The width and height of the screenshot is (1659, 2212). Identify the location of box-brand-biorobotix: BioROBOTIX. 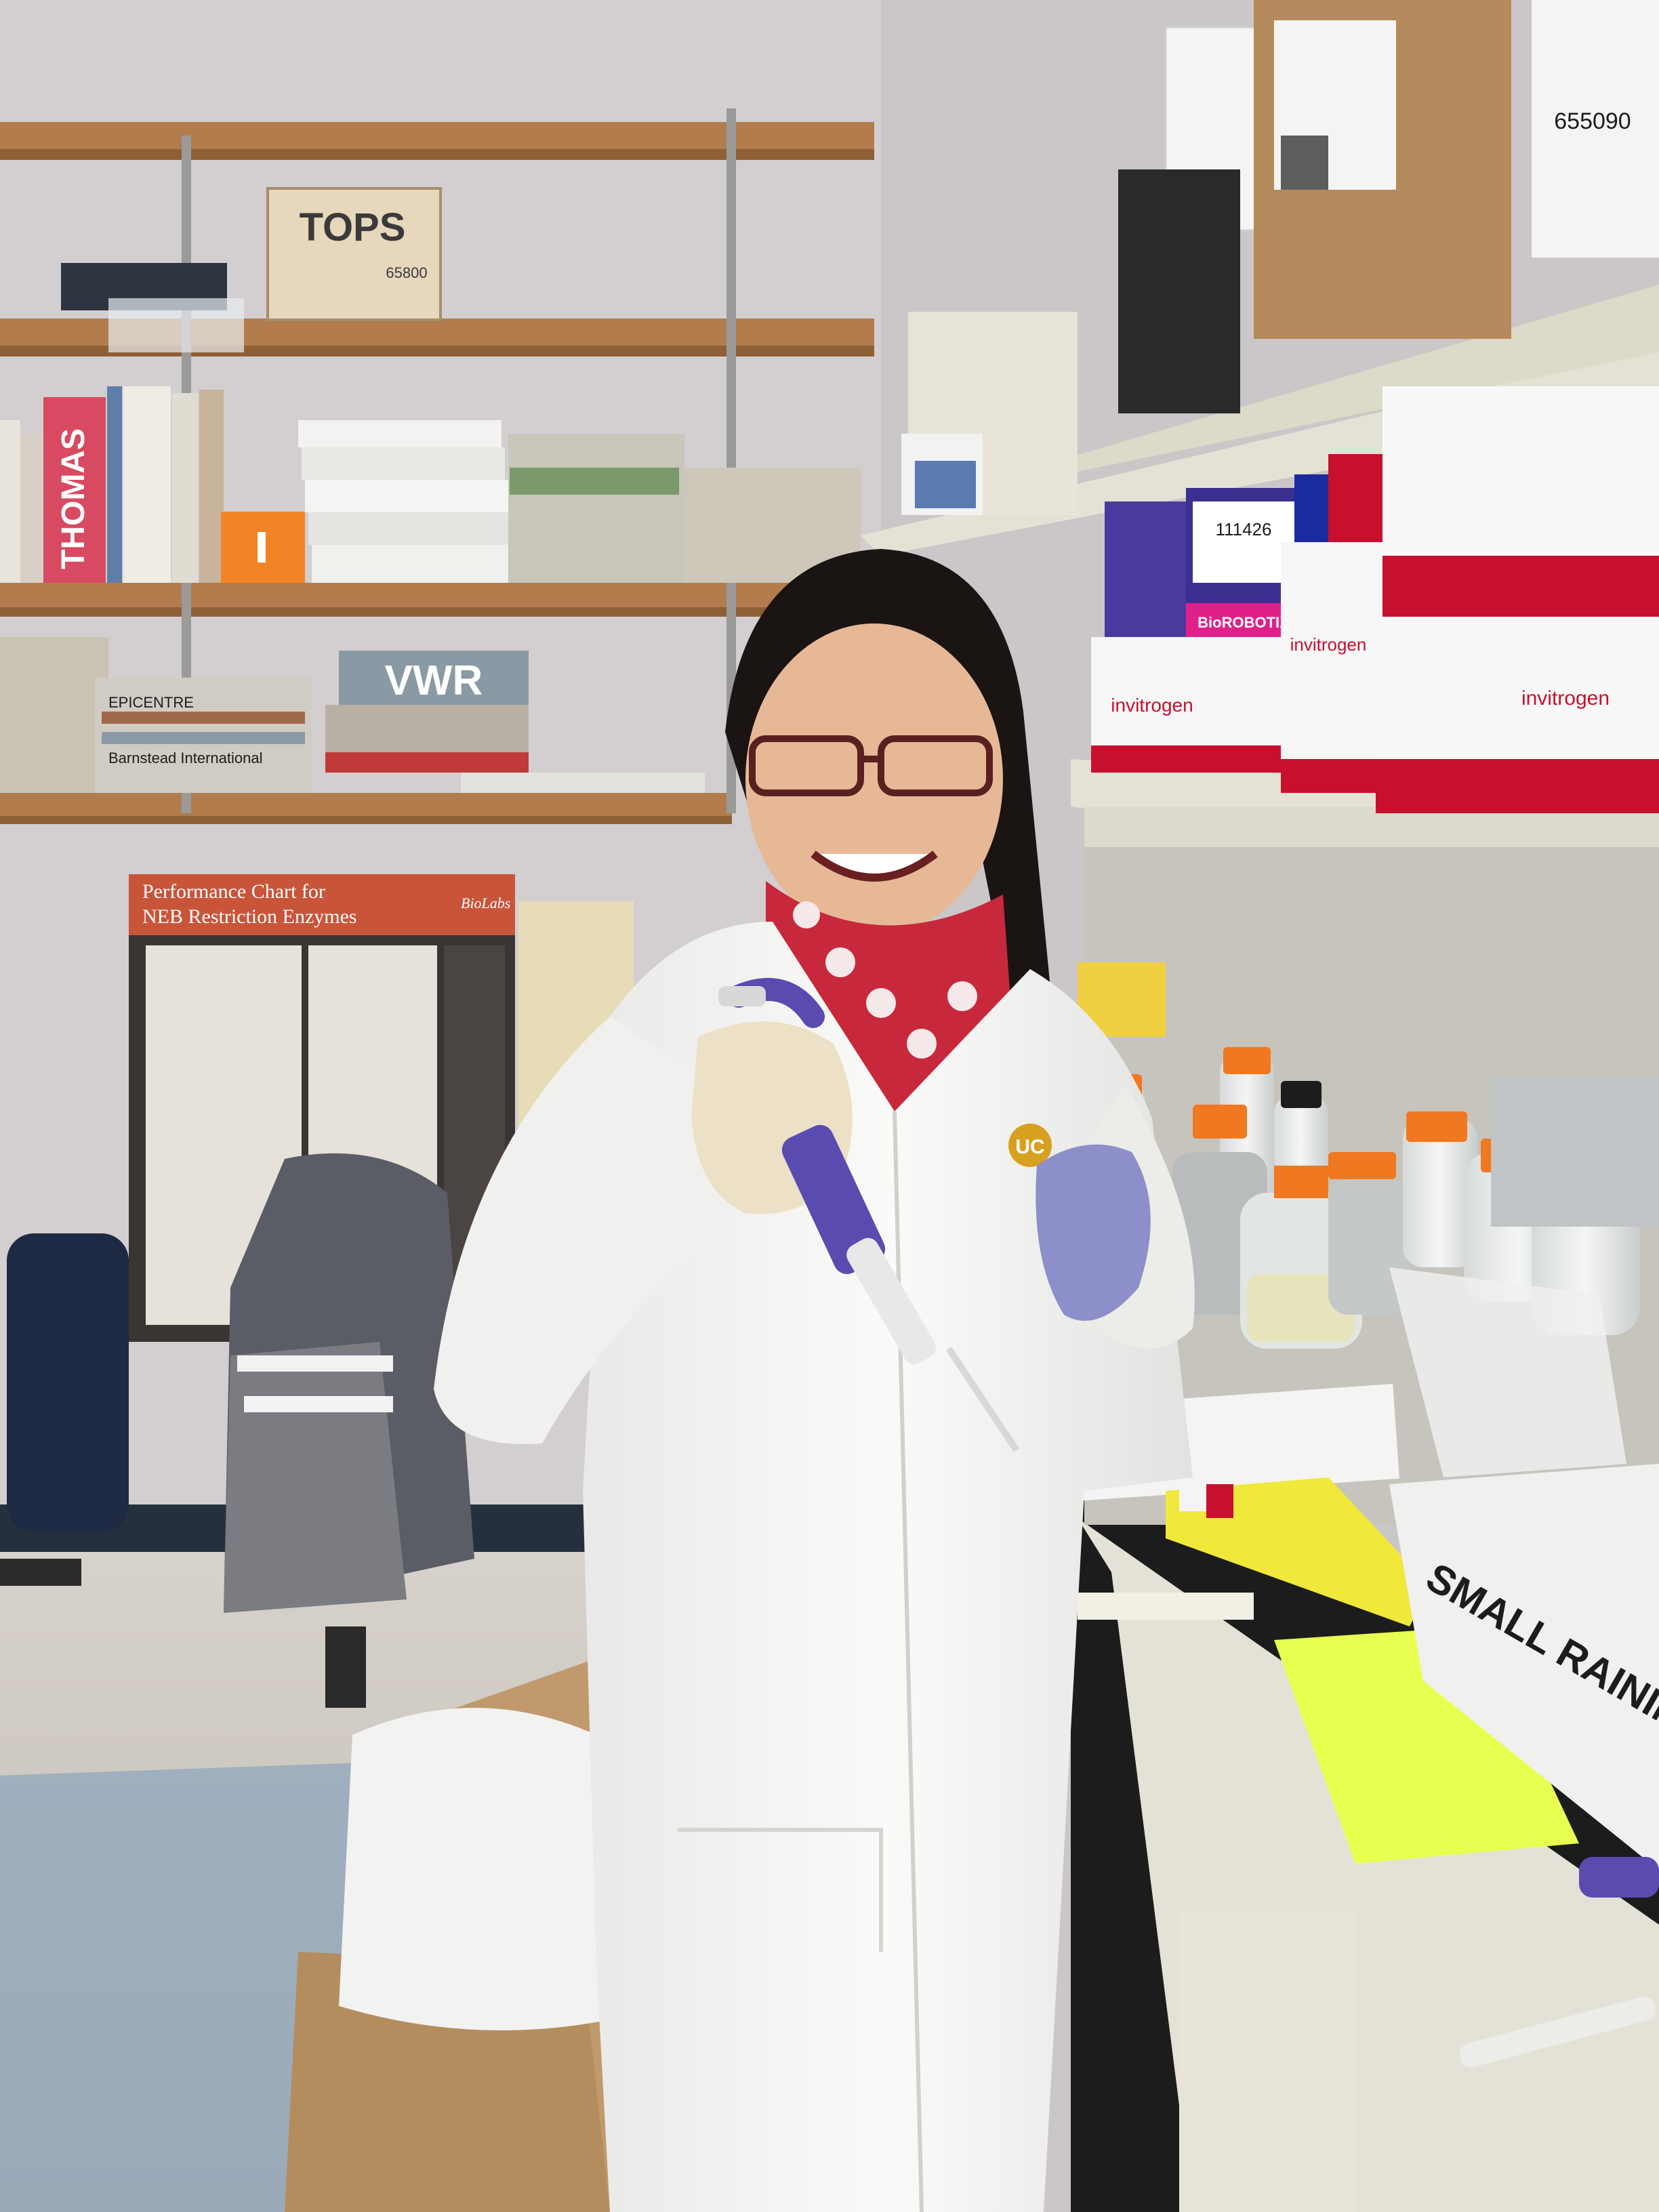
(1243, 622).